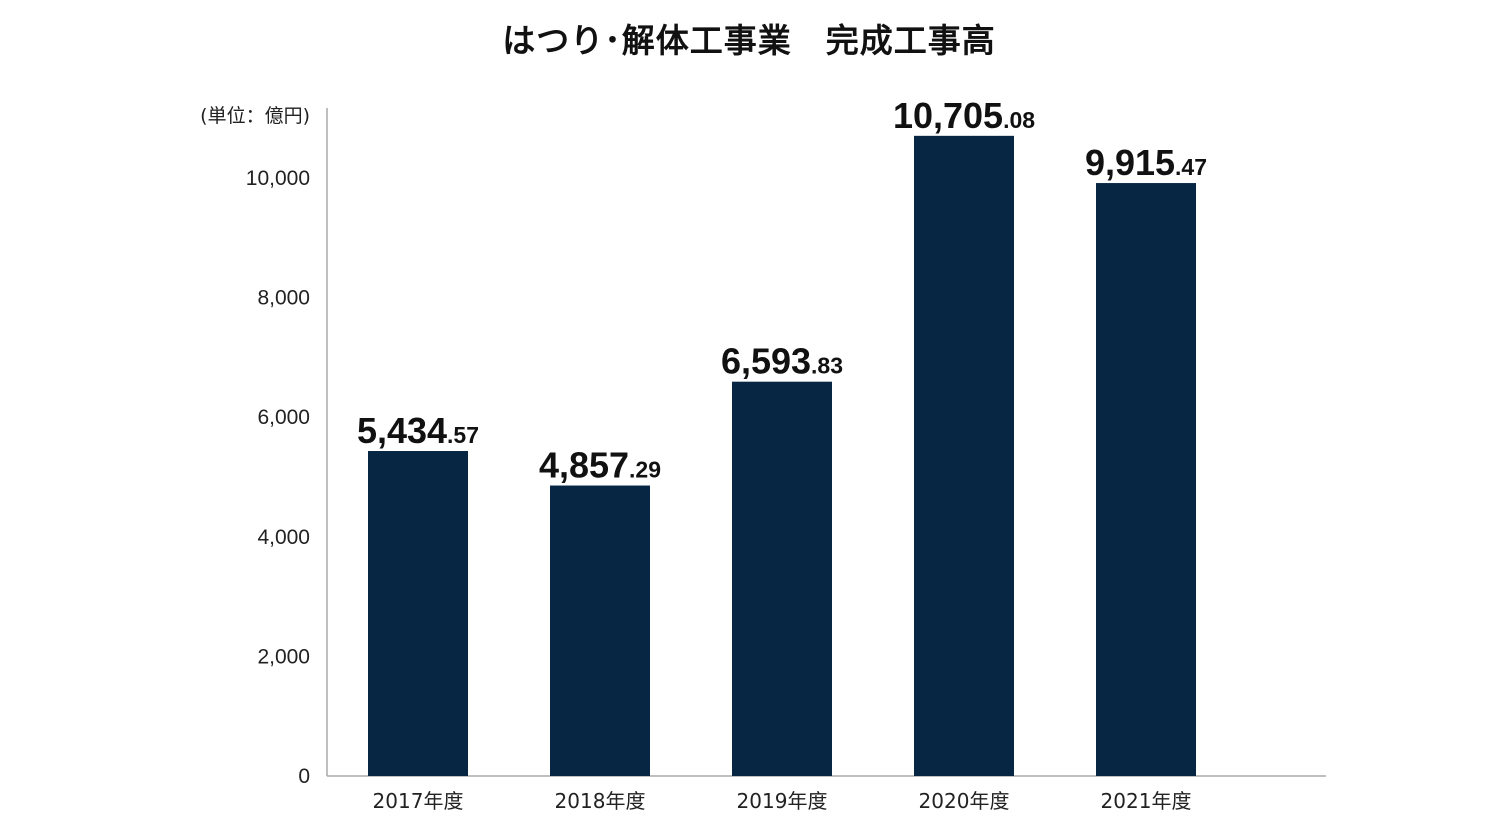  I want to click on value-label-decimal: .47, so click(1191, 167).